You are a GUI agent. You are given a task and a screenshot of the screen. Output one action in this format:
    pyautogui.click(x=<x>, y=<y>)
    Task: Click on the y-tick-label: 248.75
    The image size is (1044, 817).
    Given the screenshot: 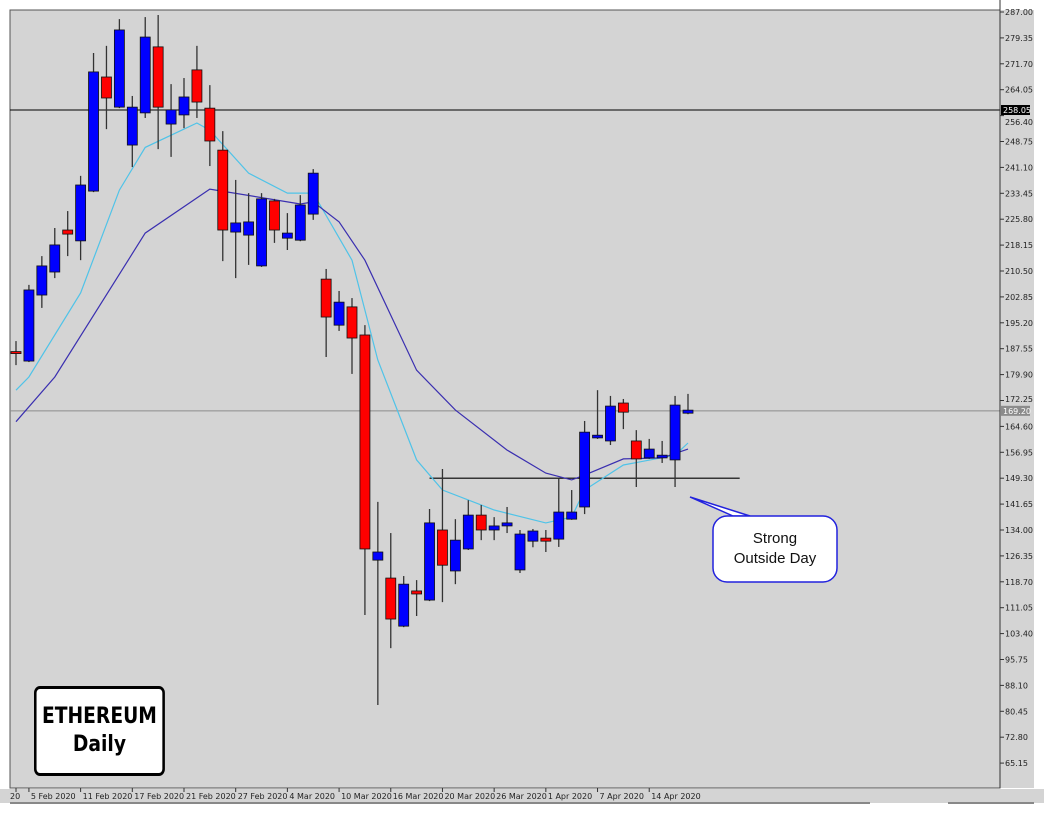 What is the action you would take?
    pyautogui.click(x=1019, y=141)
    